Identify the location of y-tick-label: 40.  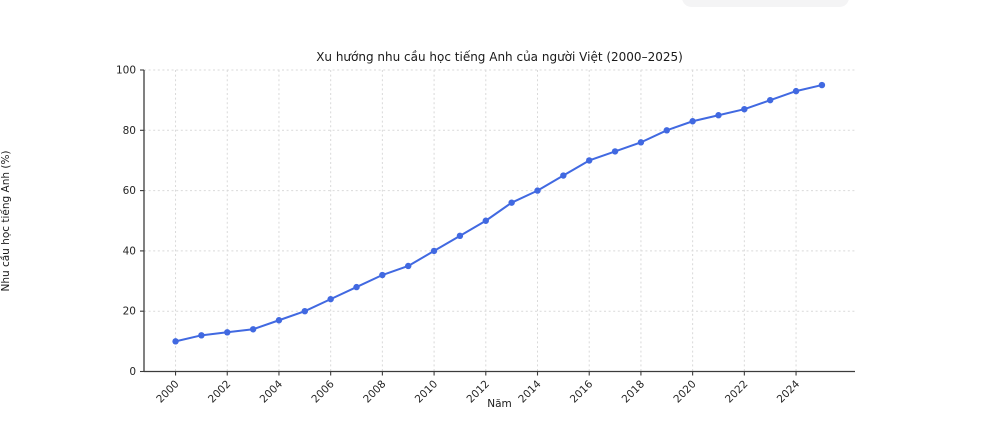
(129, 251).